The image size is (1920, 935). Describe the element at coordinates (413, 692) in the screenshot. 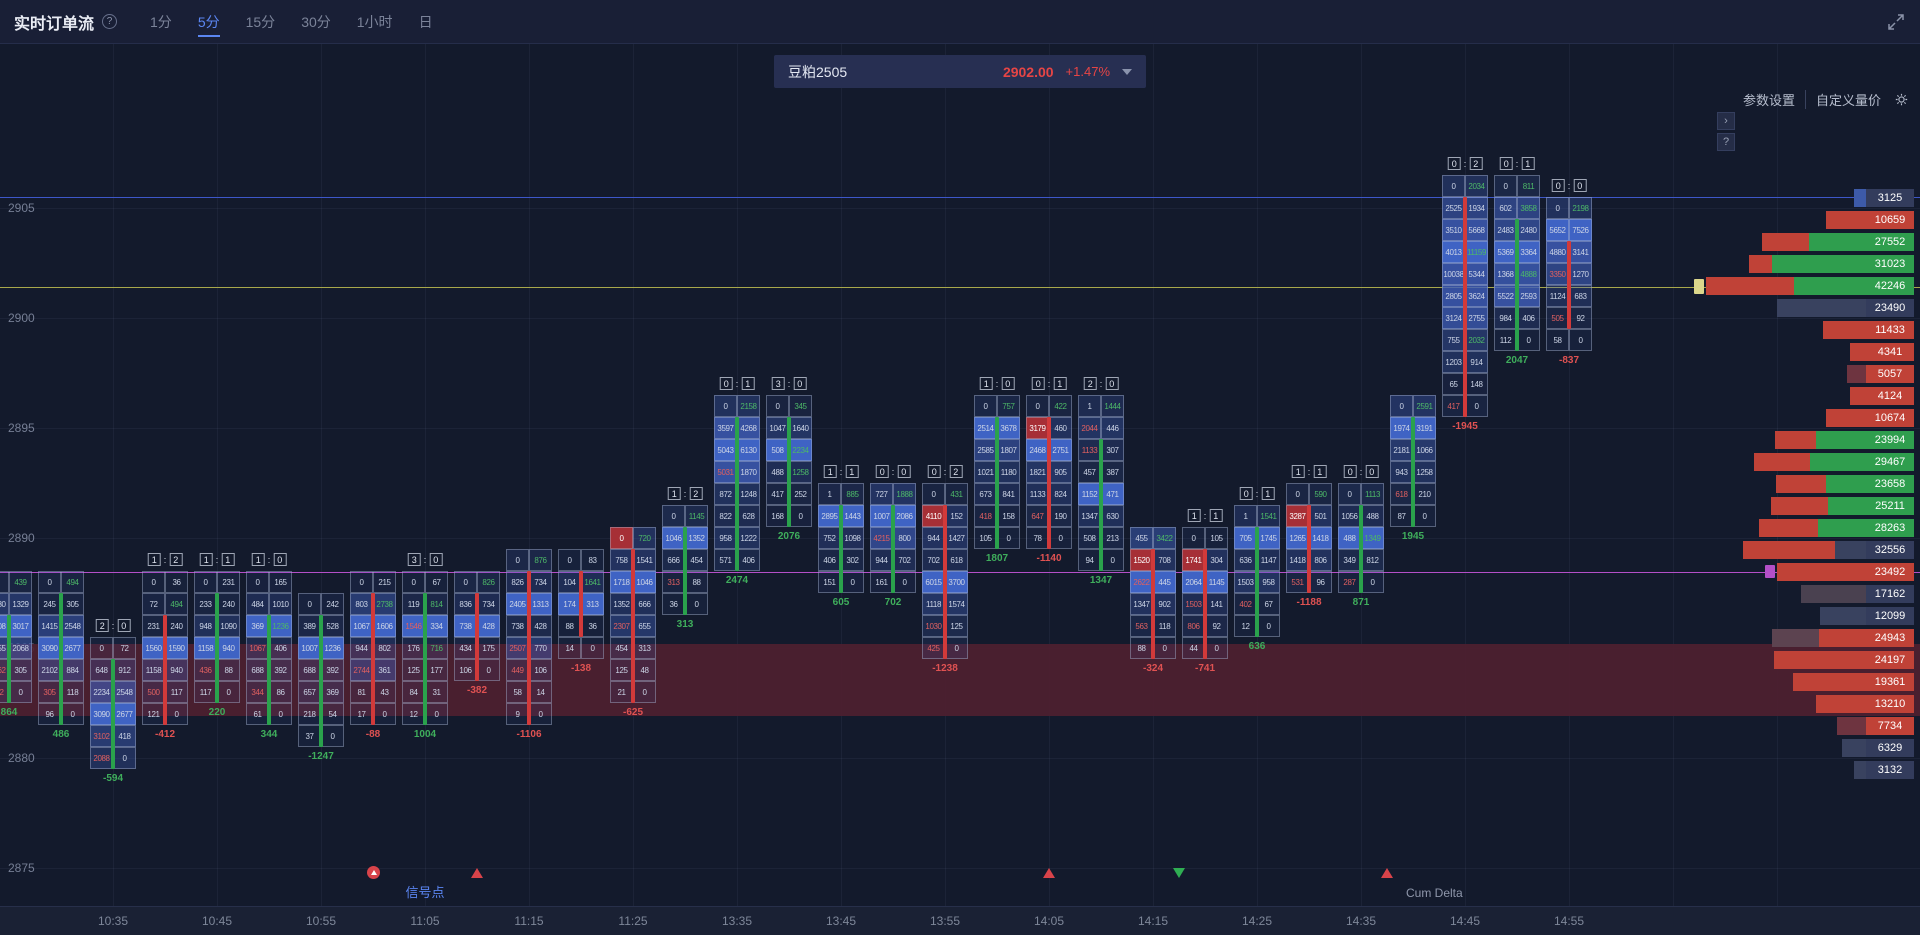

I see `footprint-cell: 84` at that location.